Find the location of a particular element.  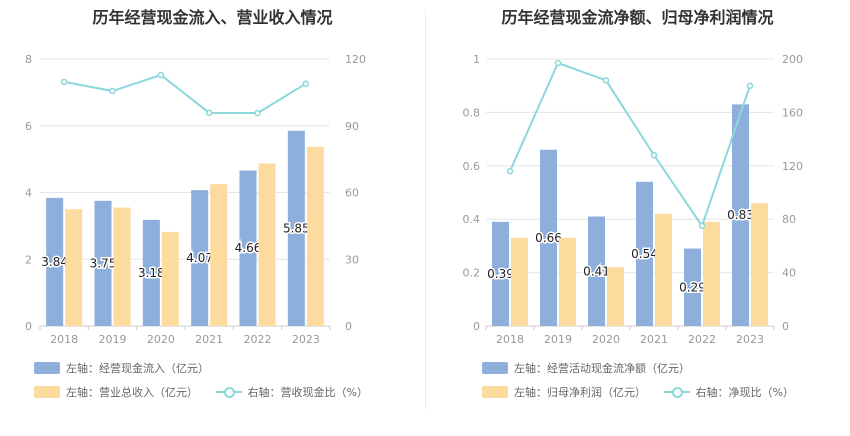

legend-row-1: 左轴：经营活动现金流净额（亿元） is located at coordinates (593, 368).